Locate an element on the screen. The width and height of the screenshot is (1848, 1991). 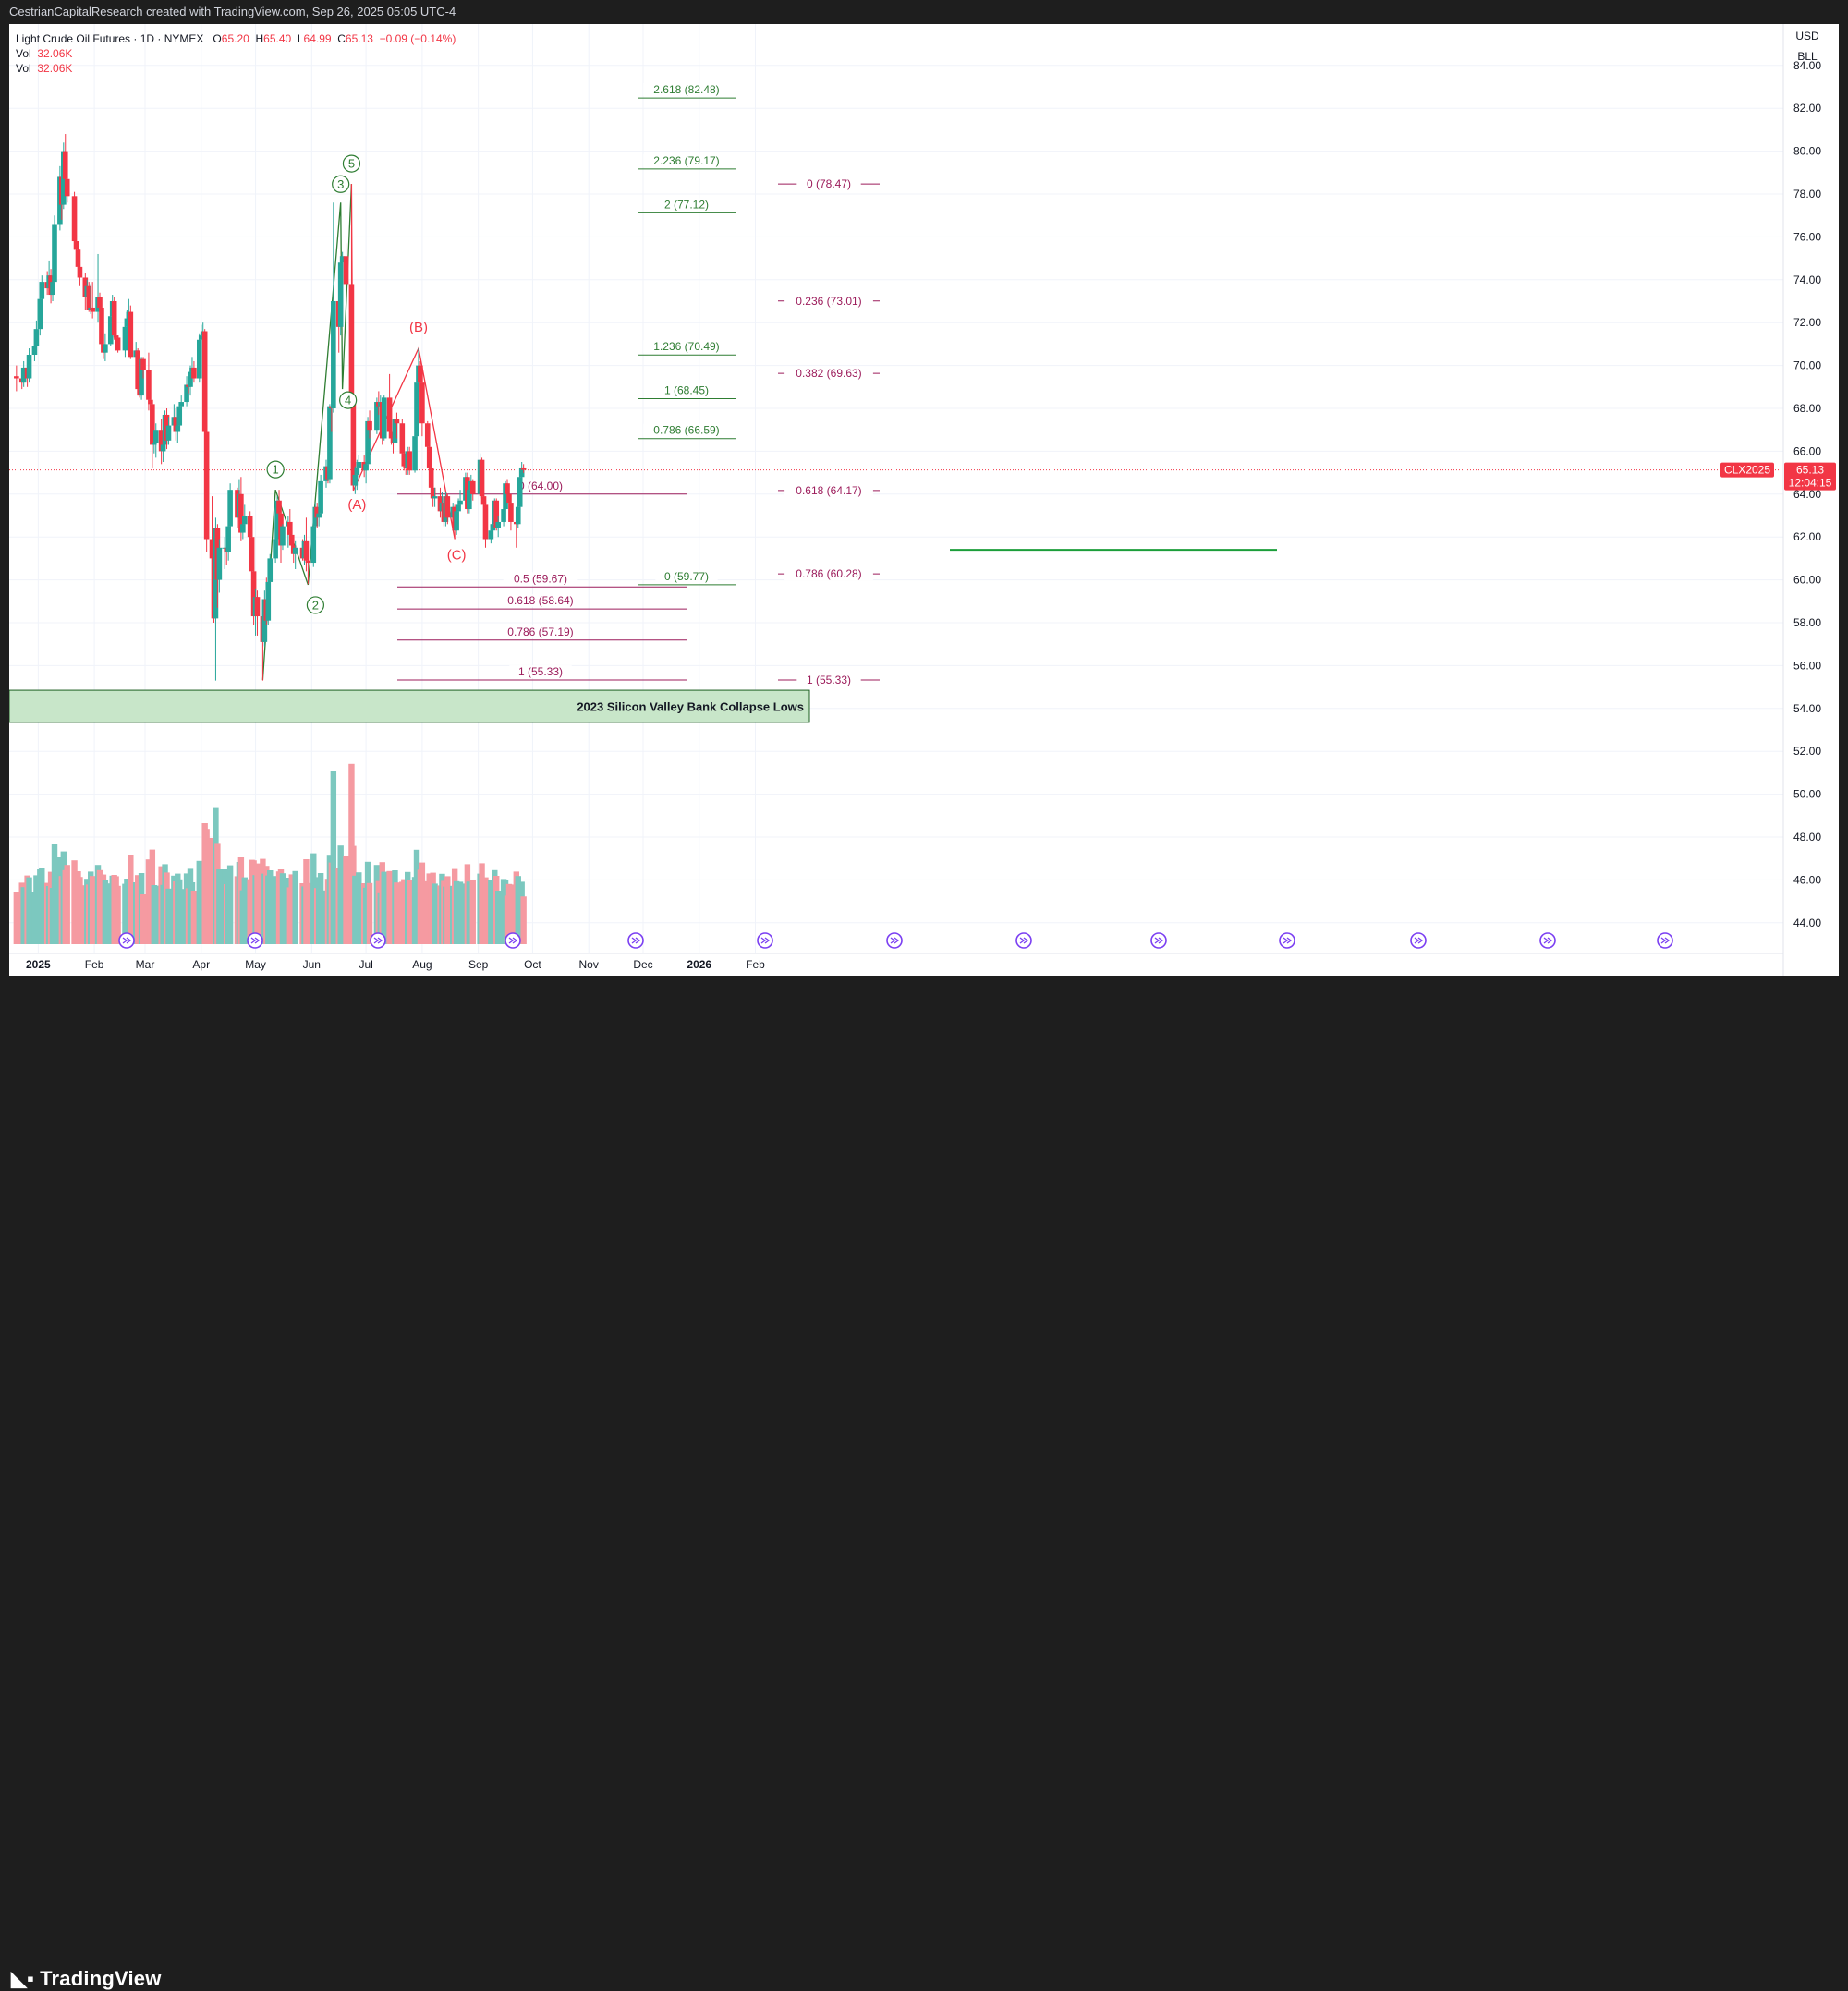
currency-label: USD is located at coordinates (1807, 36).